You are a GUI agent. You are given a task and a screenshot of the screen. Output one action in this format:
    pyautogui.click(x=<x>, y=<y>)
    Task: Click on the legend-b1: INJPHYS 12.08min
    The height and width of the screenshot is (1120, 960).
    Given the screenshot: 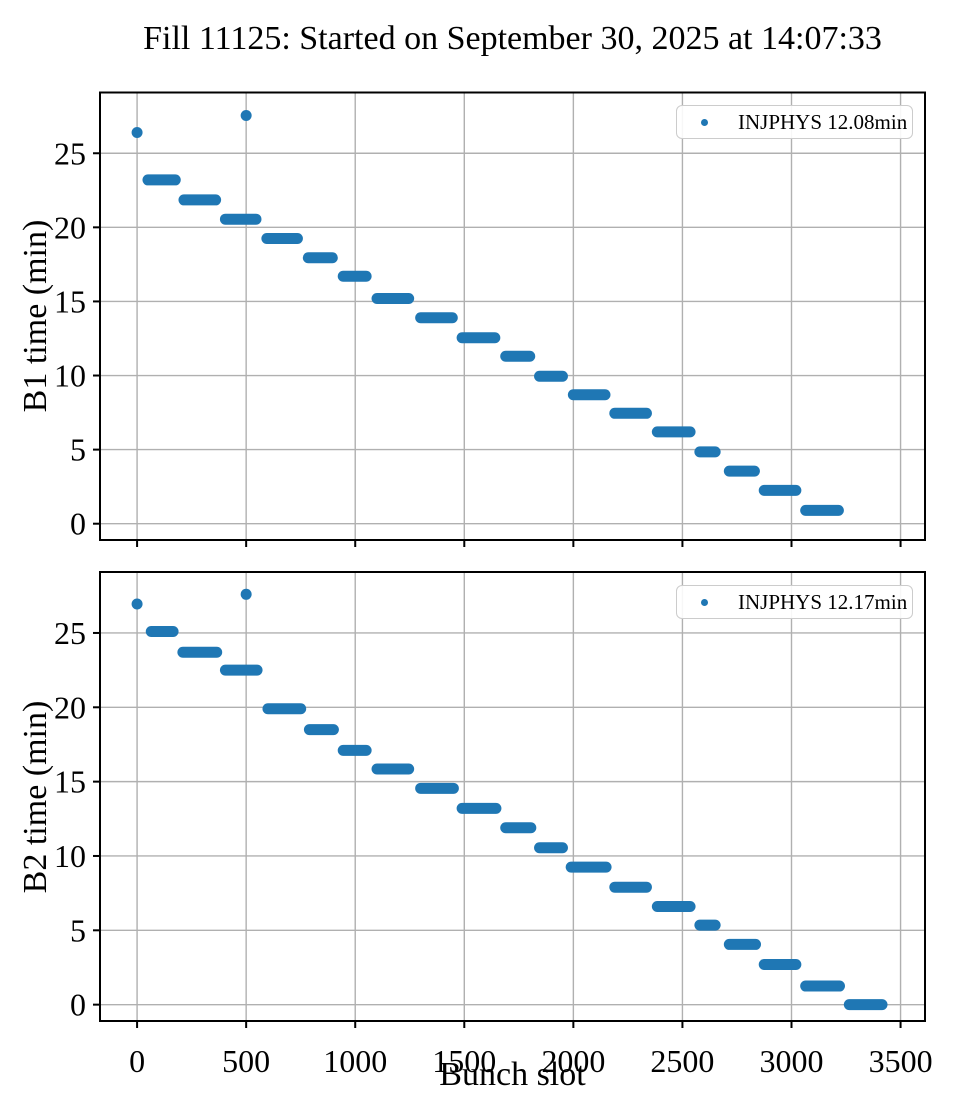 What is the action you would take?
    pyautogui.click(x=794, y=122)
    